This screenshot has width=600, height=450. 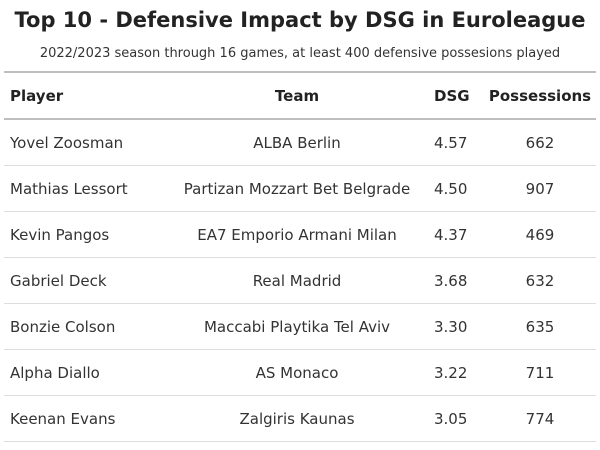 I want to click on player-cell: Gabriel Deck, so click(x=83, y=280).